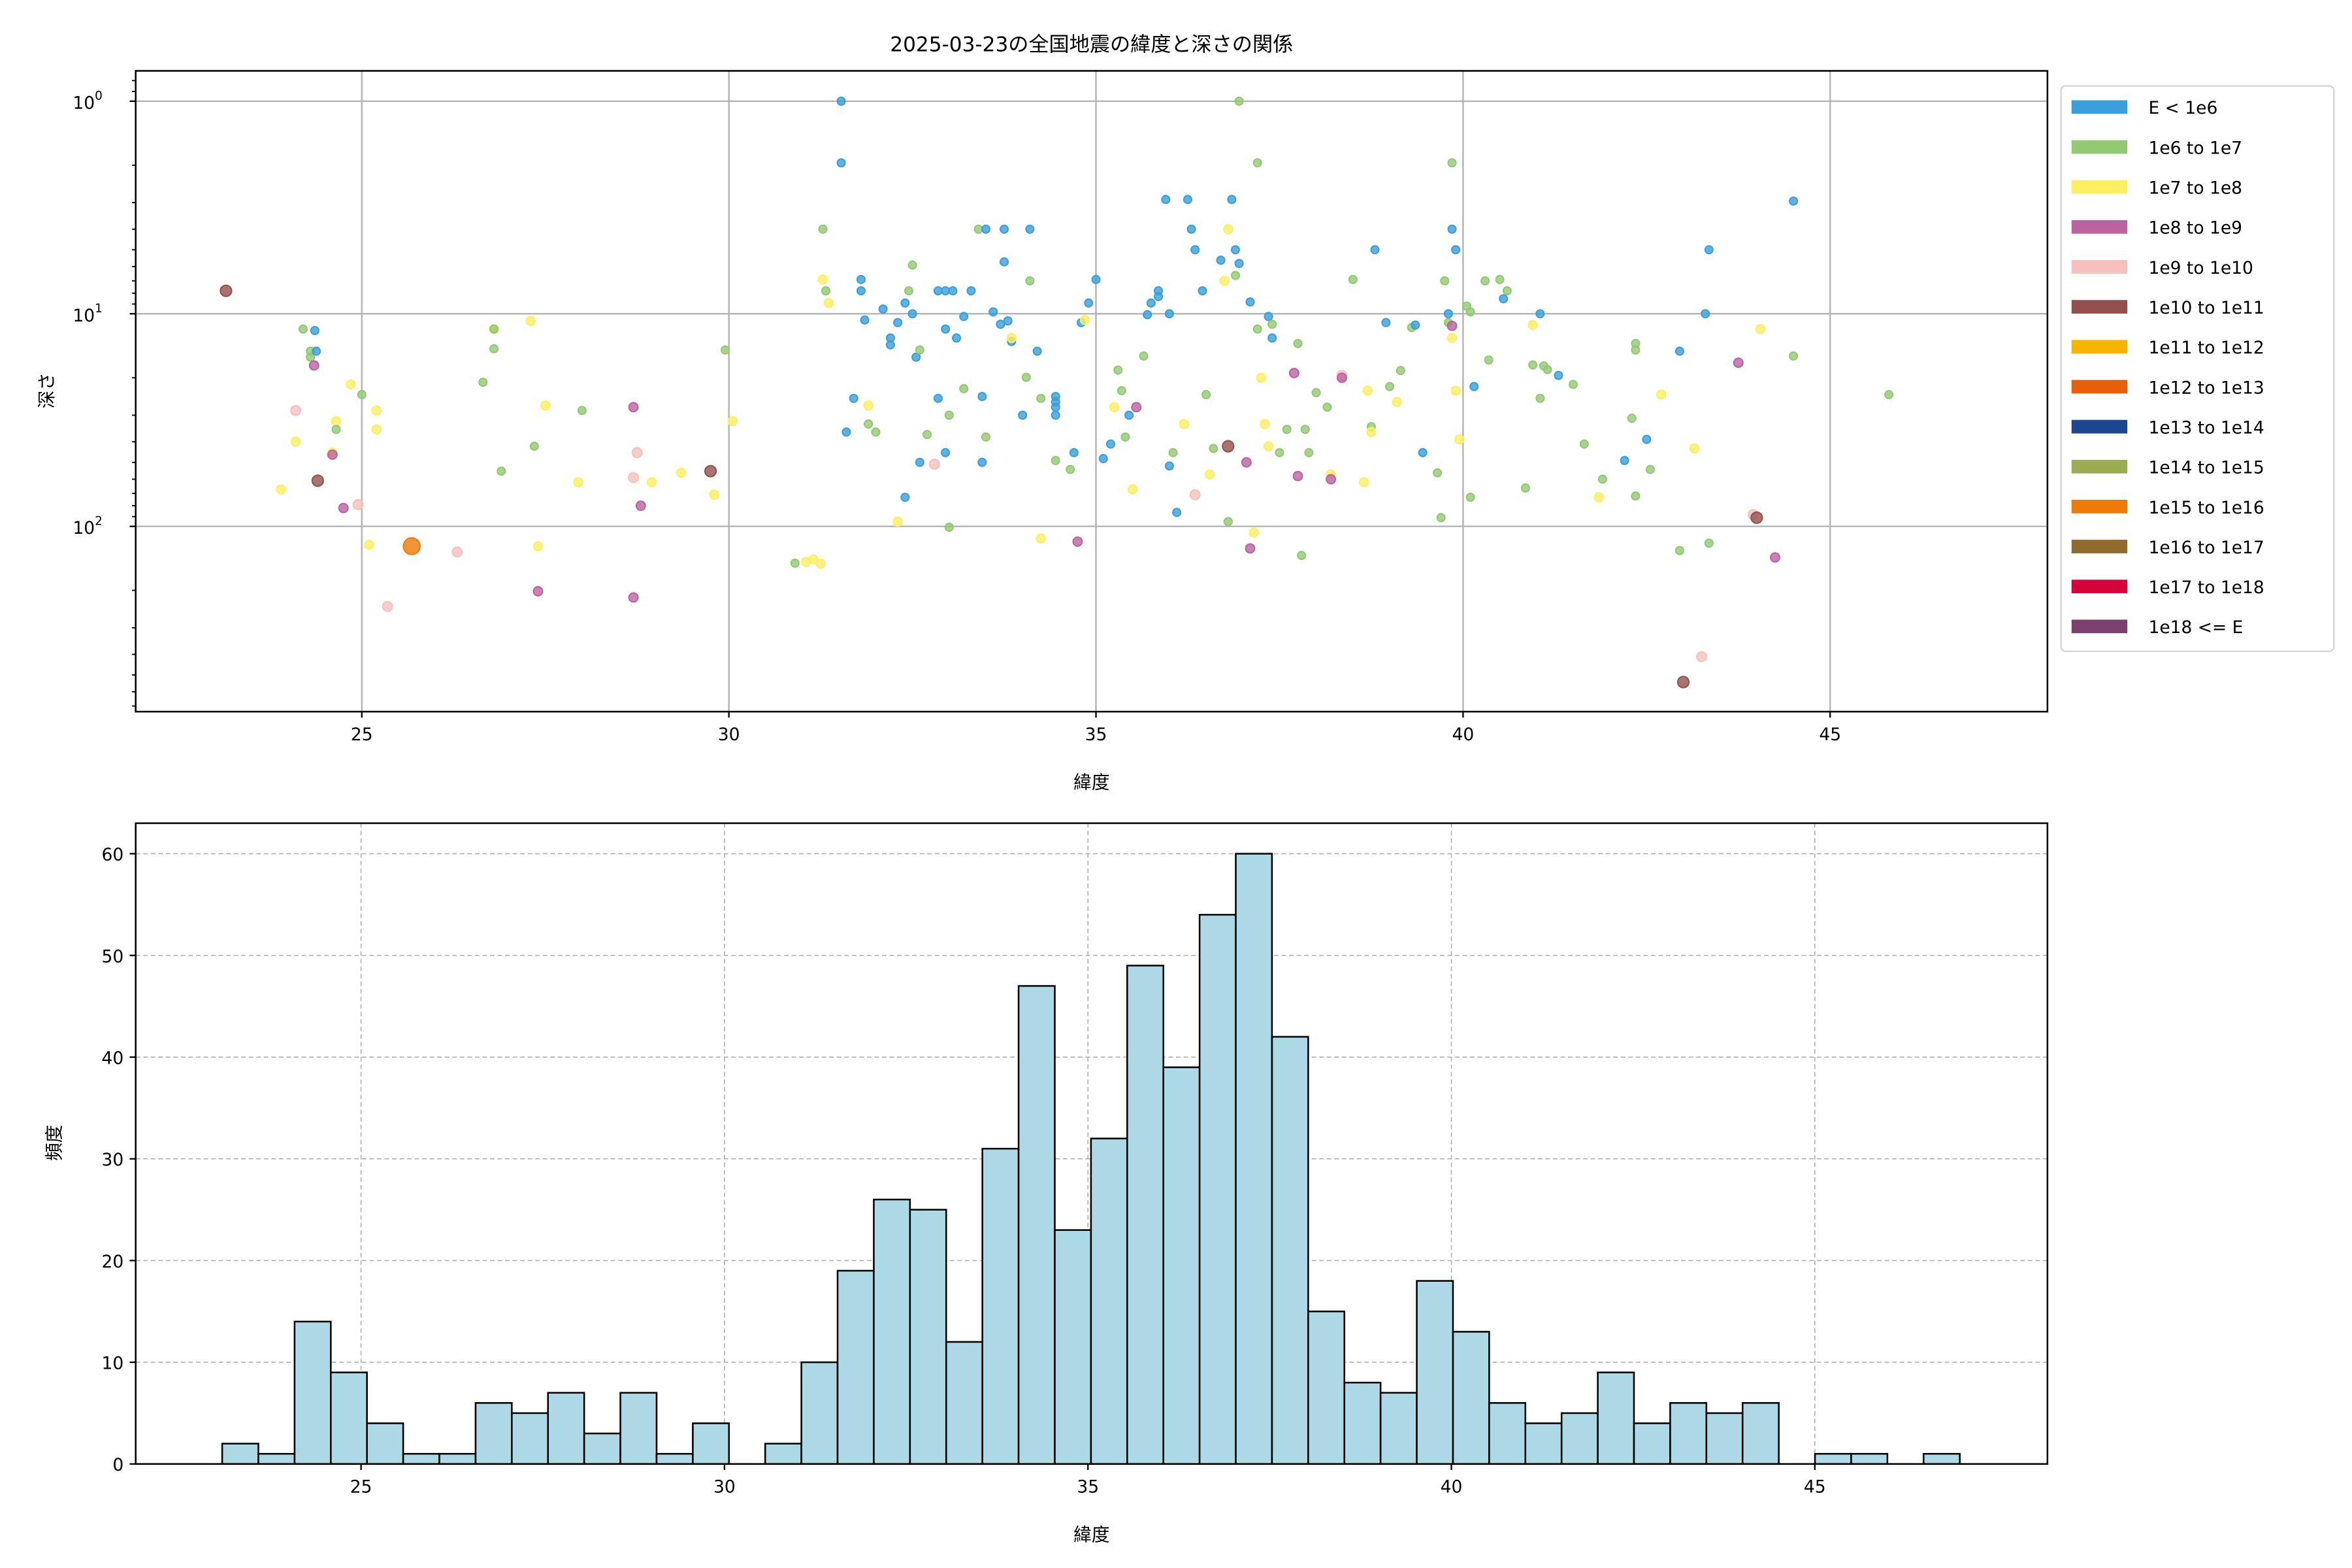  What do you see at coordinates (112, 1363) in the screenshot?
I see `histogram-y-tick-label: 10` at bounding box center [112, 1363].